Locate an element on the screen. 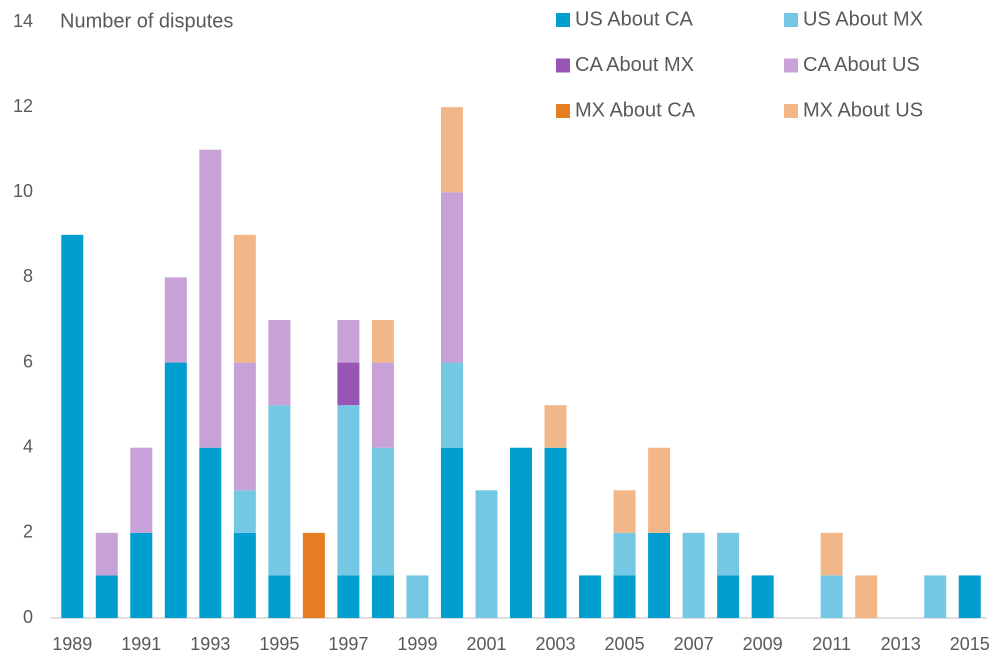  legend-label: MX About CA is located at coordinates (635, 110).